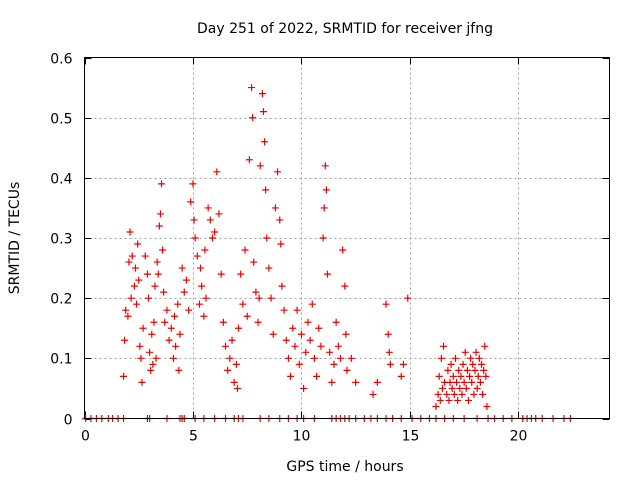 Image resolution: width=640 pixels, height=480 pixels. What do you see at coordinates (61, 60) in the screenshot?
I see `y-tick-label: 0.6` at bounding box center [61, 60].